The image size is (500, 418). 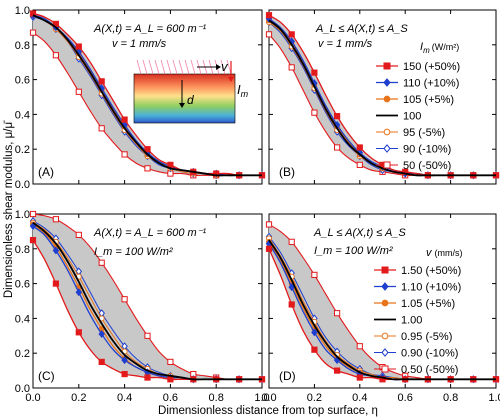 I want to click on legend-entry: 110 (+10%), so click(x=417, y=84).